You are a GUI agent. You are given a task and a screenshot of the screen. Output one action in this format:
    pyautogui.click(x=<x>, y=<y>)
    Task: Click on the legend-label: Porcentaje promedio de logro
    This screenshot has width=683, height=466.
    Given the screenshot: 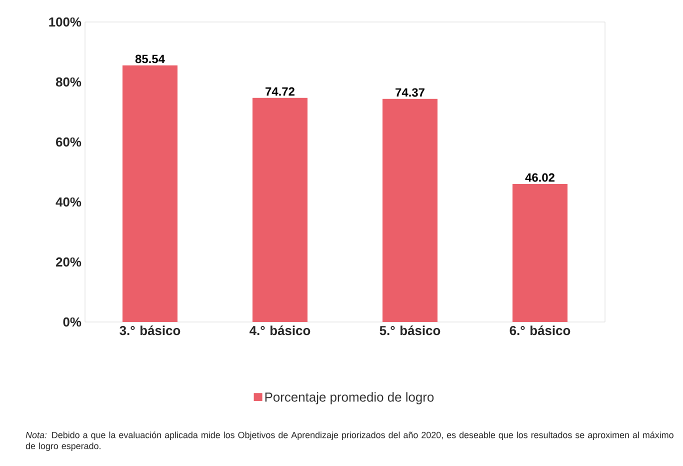 What is the action you would take?
    pyautogui.click(x=349, y=398)
    